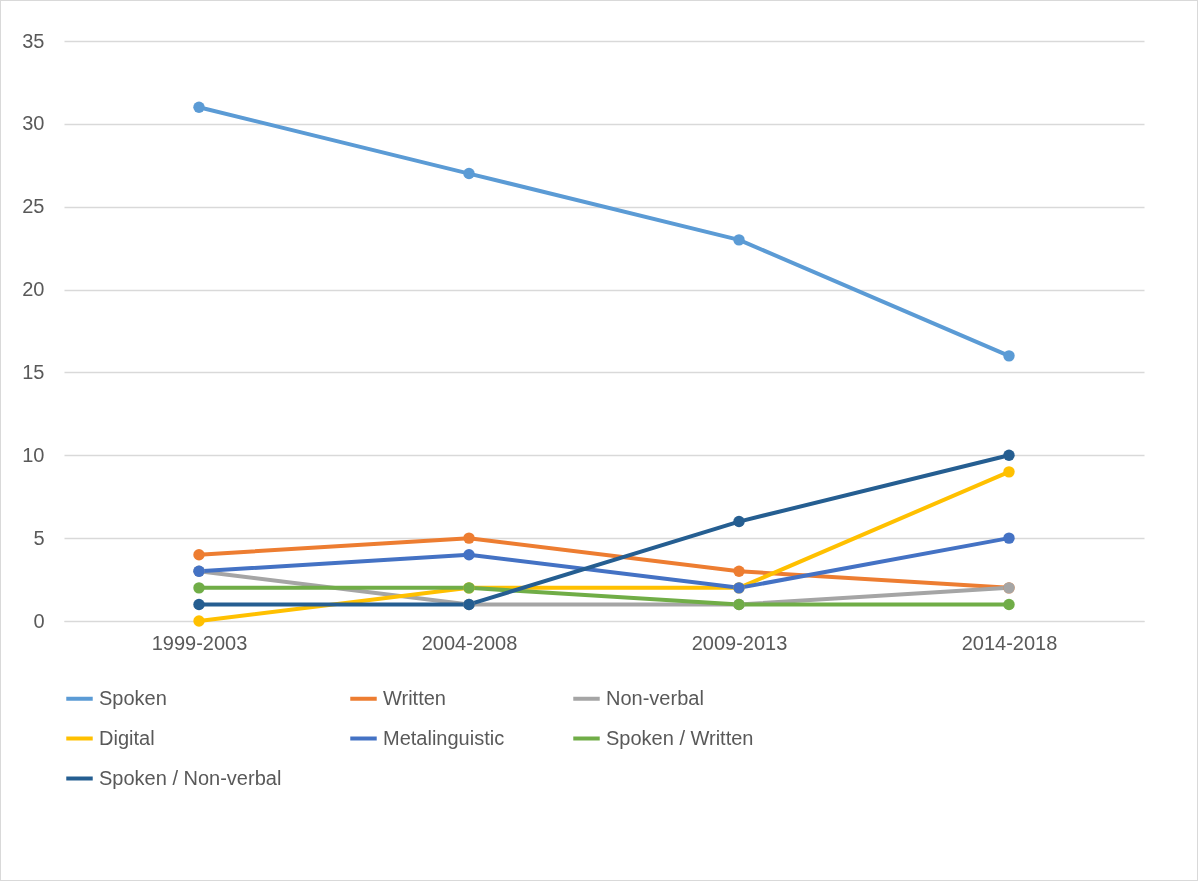 This screenshot has width=1200, height=883. What do you see at coordinates (127, 737) in the screenshot?
I see `legend-label: Digital` at bounding box center [127, 737].